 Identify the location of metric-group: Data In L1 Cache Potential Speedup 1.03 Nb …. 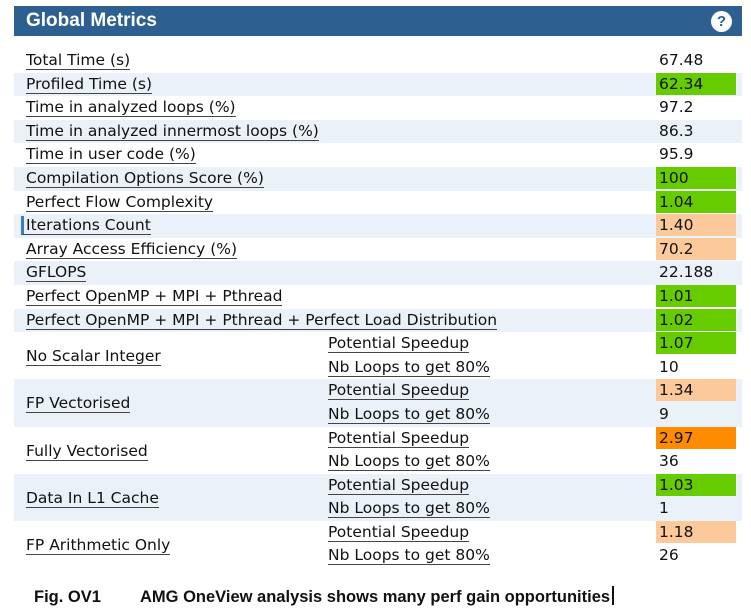
(378, 497).